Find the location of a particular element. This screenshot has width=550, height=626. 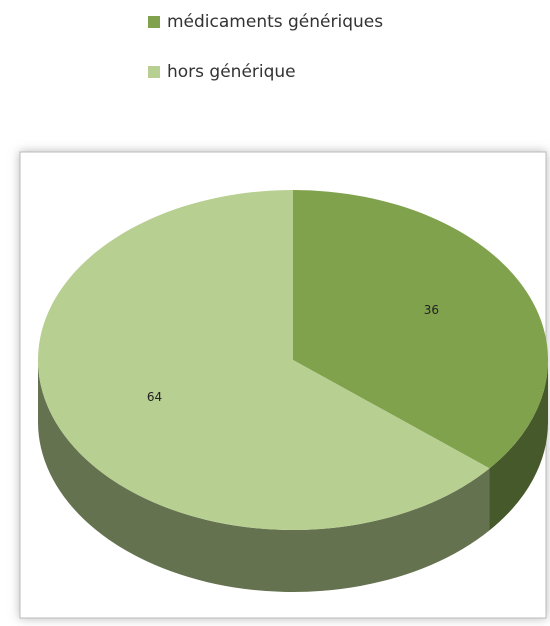

pie-side is located at coordinates (518, 445).